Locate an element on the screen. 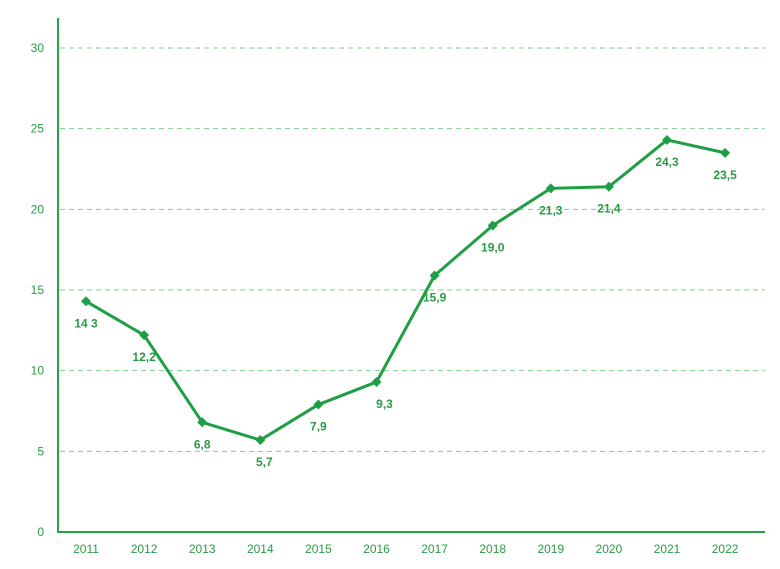  y-tick-label: 5 is located at coordinates (40, 451).